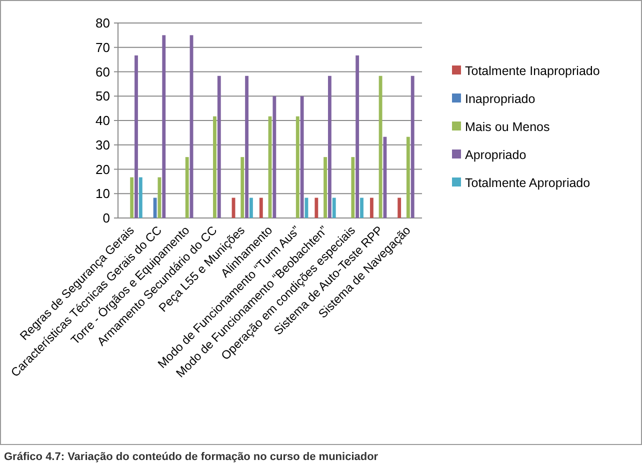  I want to click on legend-label: Totalmente Apropriado, so click(527, 183).